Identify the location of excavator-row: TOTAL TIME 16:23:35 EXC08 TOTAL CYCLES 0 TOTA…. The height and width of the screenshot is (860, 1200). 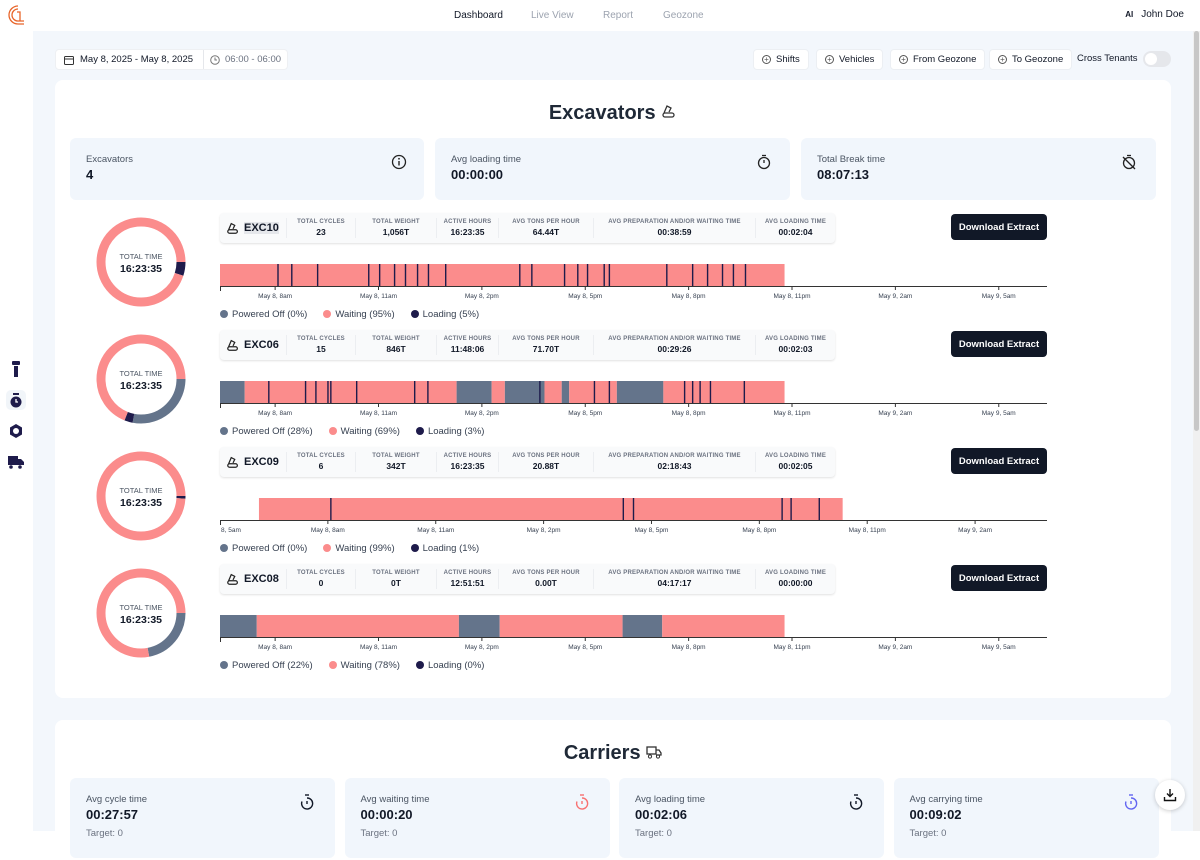
(613, 619).